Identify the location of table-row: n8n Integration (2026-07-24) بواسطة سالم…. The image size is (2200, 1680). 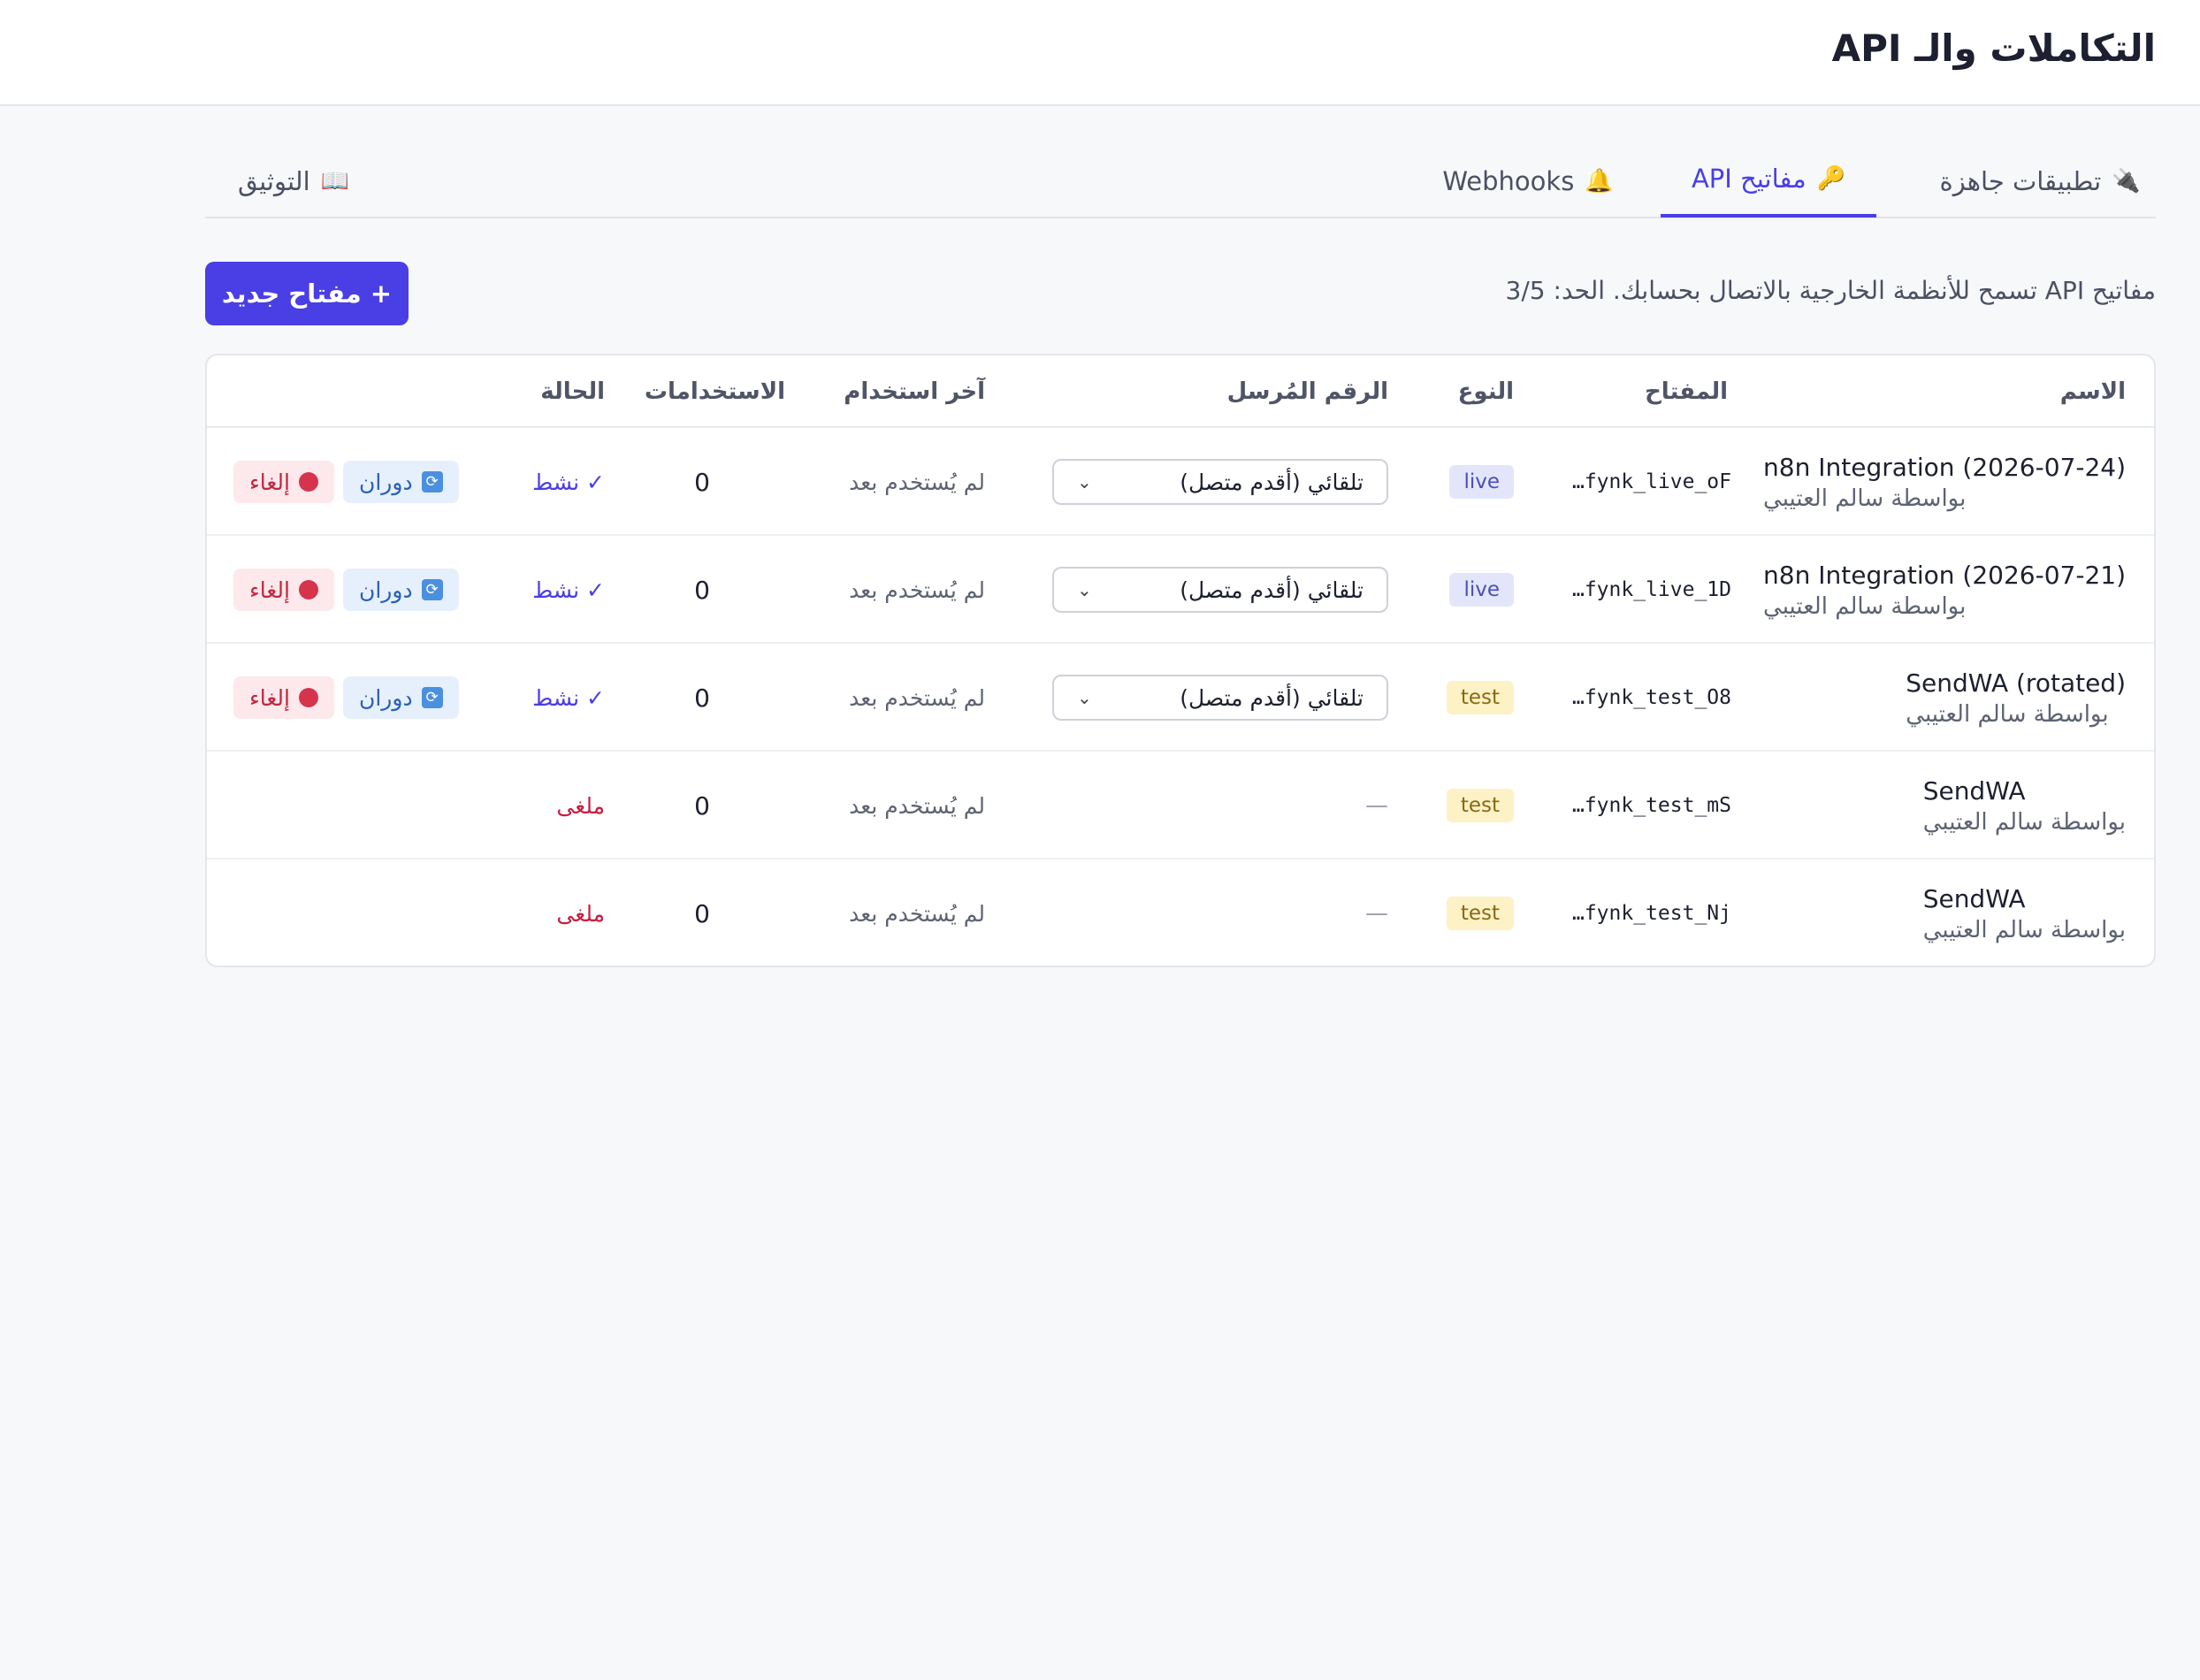
(1180, 482).